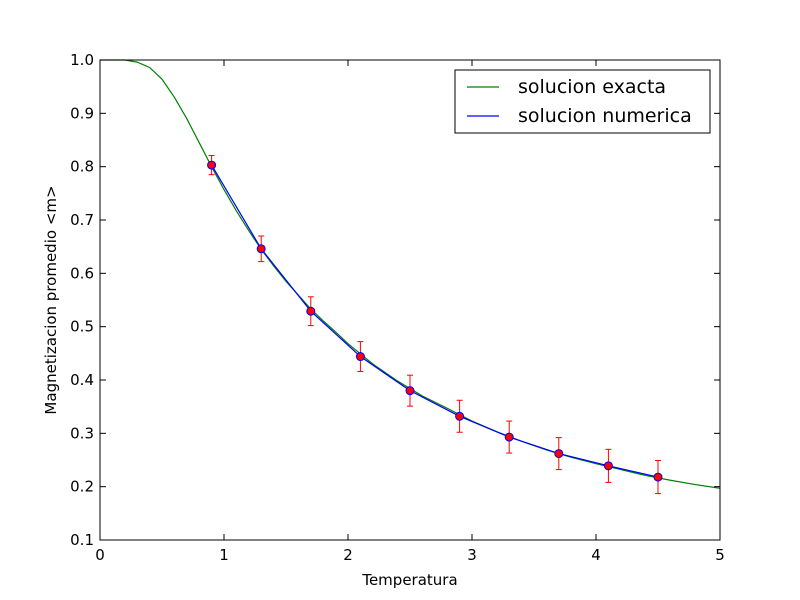 This screenshot has height=600, width=800. Describe the element at coordinates (82, 433) in the screenshot. I see `y-tick-label: 0.3` at that location.